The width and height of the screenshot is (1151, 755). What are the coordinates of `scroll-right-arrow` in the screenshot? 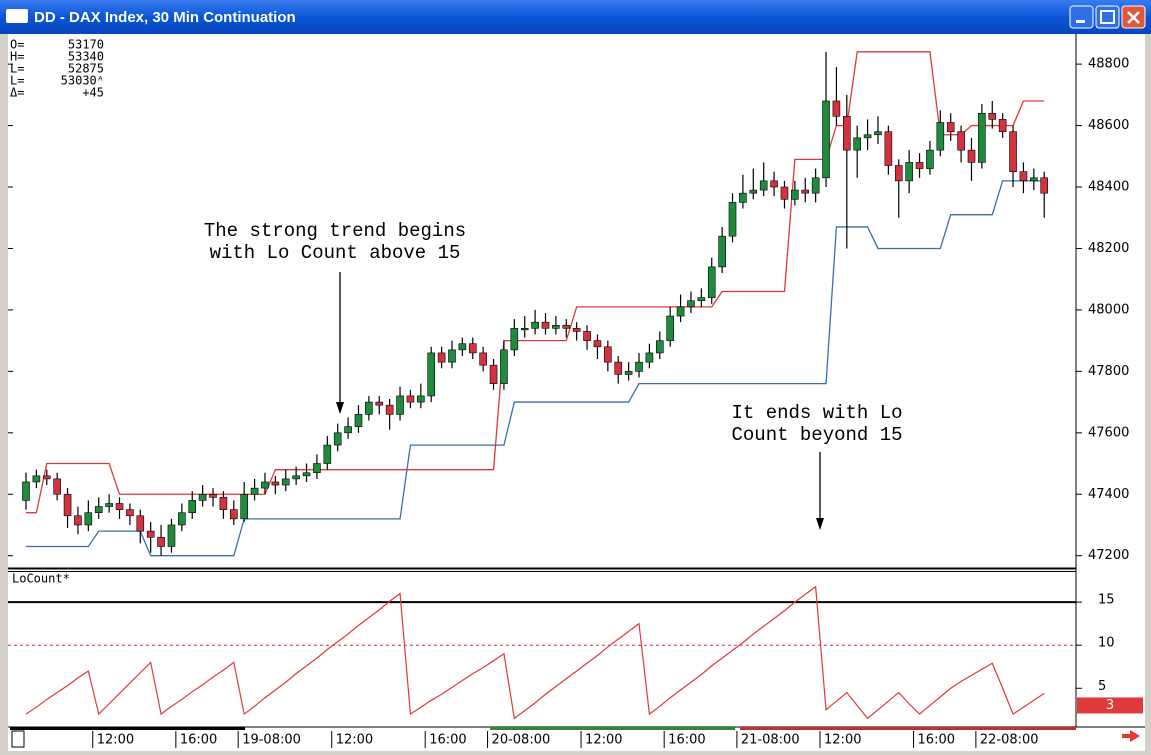 It's located at (1131, 736).